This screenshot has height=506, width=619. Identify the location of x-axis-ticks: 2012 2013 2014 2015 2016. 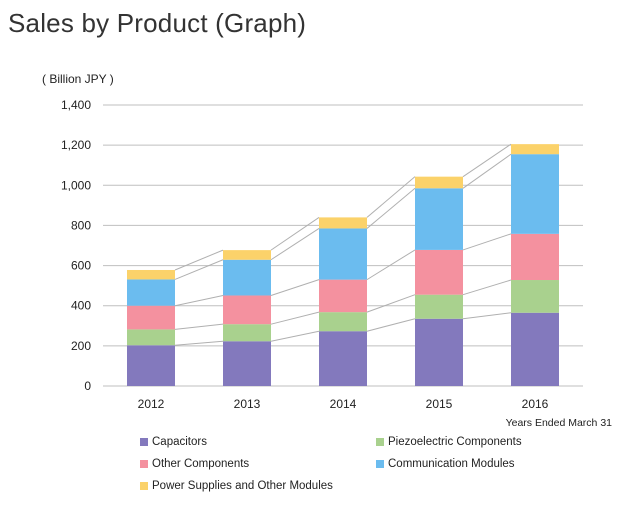
(343, 404).